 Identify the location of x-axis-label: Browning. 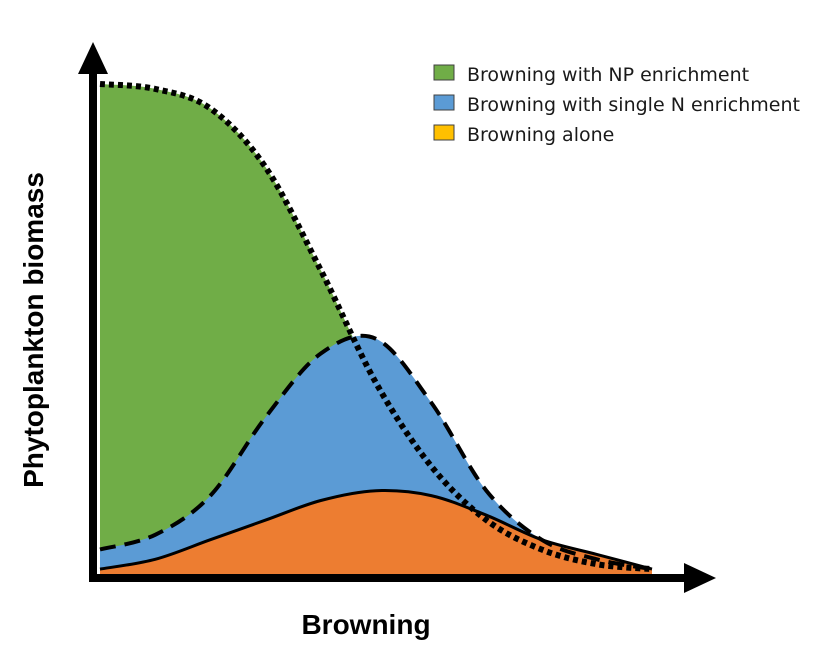
(365, 624).